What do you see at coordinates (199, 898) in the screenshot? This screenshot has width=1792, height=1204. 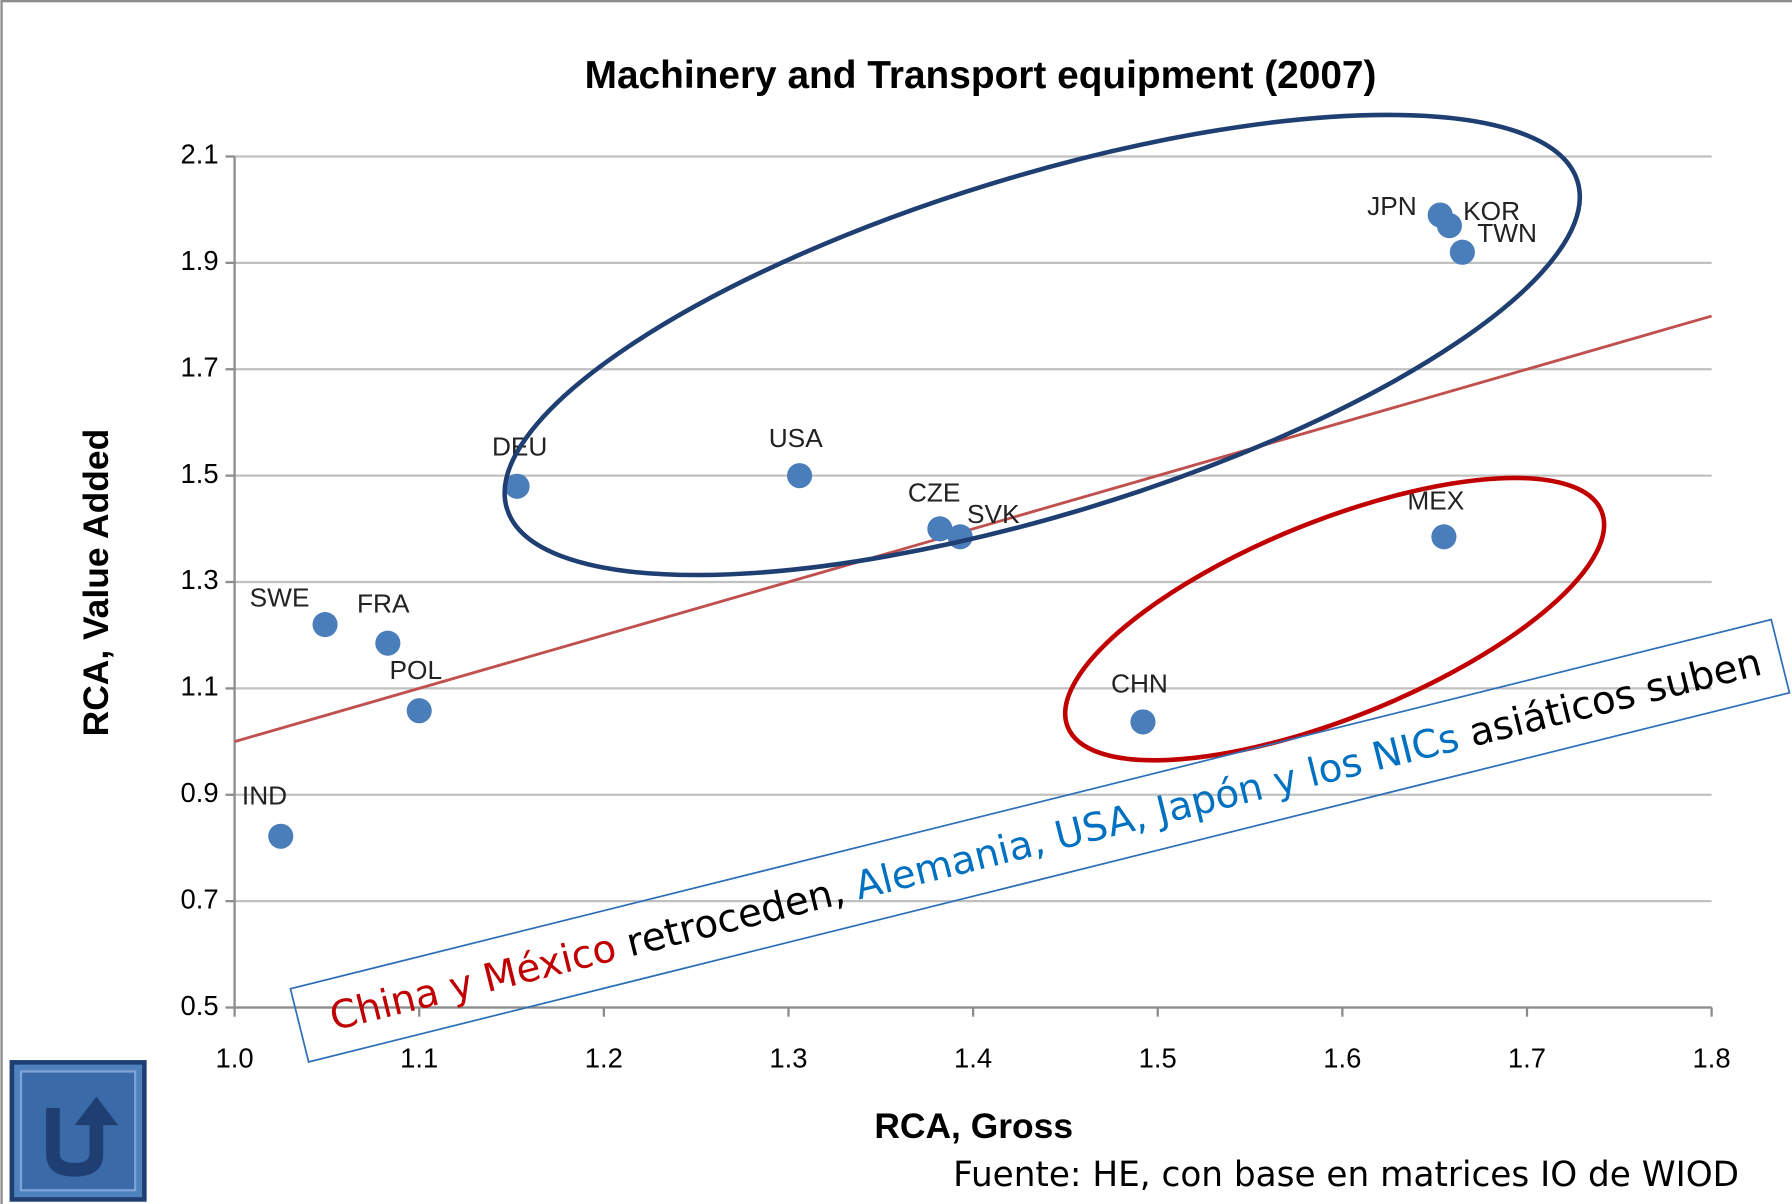 I see `y-tick-label: 0.7` at bounding box center [199, 898].